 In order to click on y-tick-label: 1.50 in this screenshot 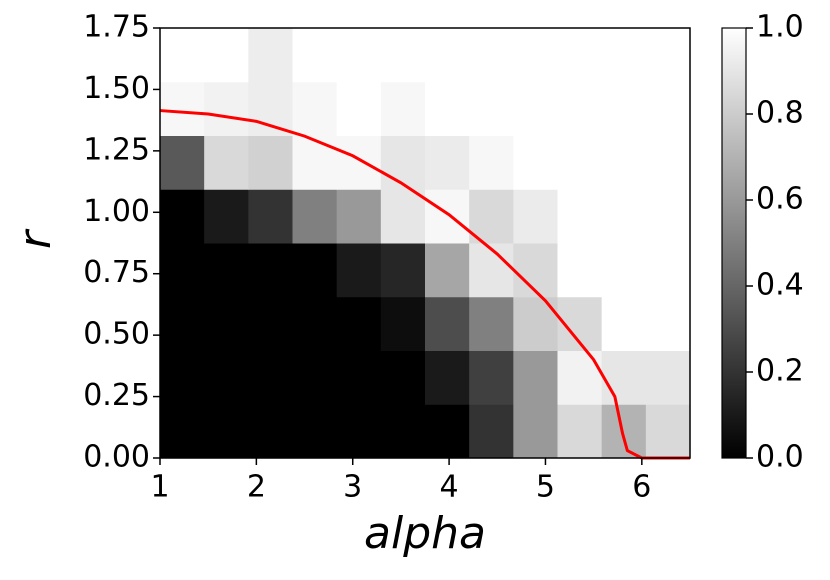, I will do `click(116, 88)`.